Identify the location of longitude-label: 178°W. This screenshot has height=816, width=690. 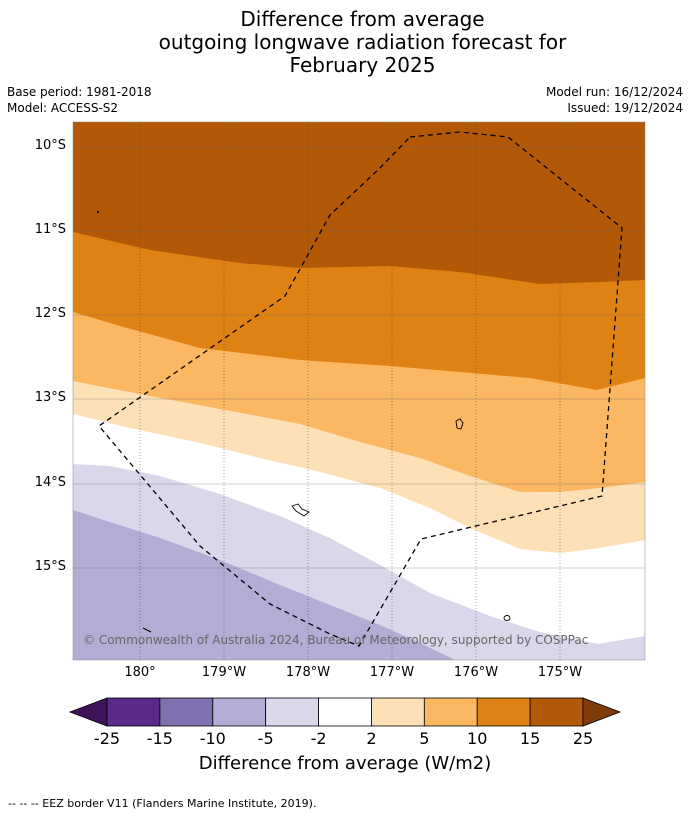
(308, 672).